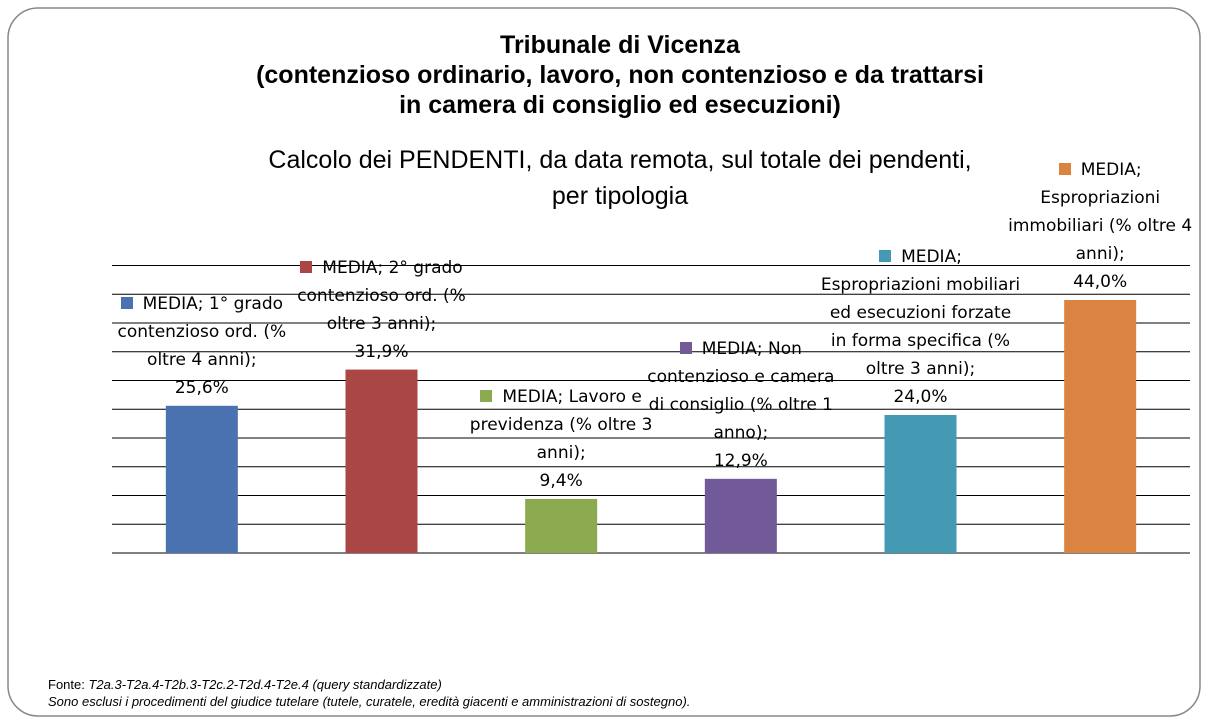 This screenshot has width=1208, height=724. I want to click on value-label: 25,6%, so click(201, 387).